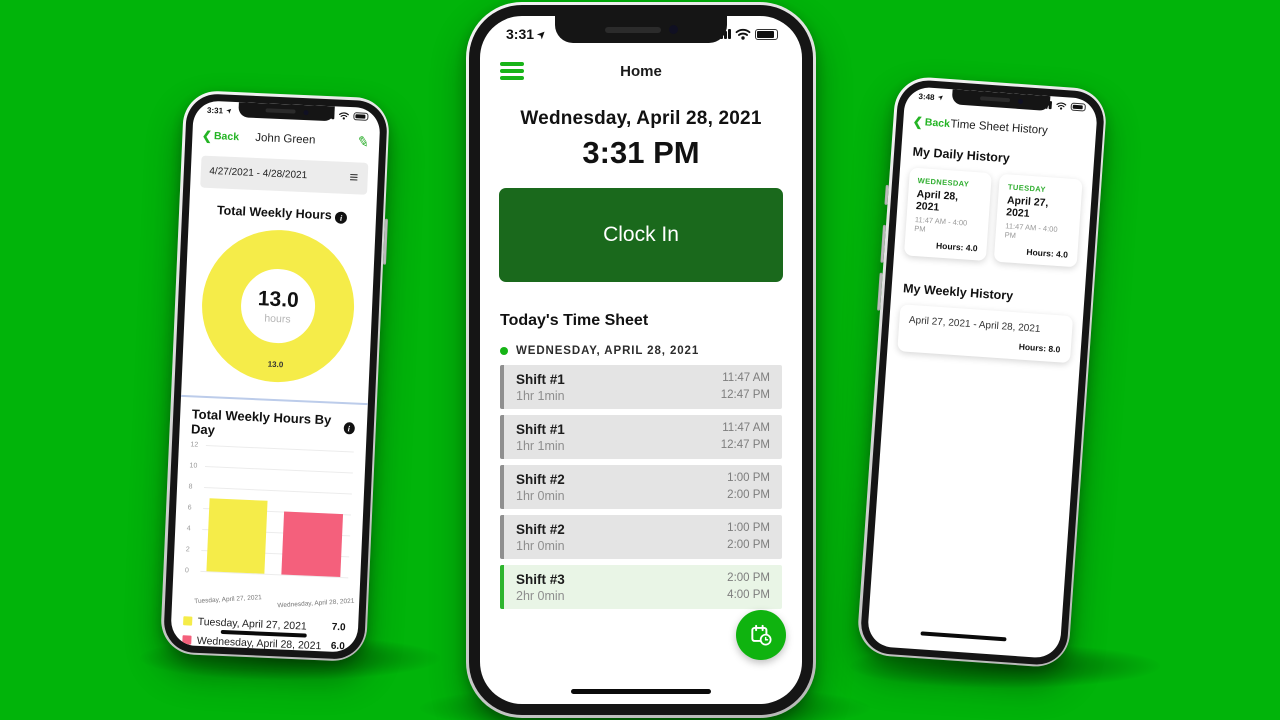 Image resolution: width=1280 pixels, height=720 pixels. I want to click on weekly-history-title: My Weekly History, so click(958, 291).